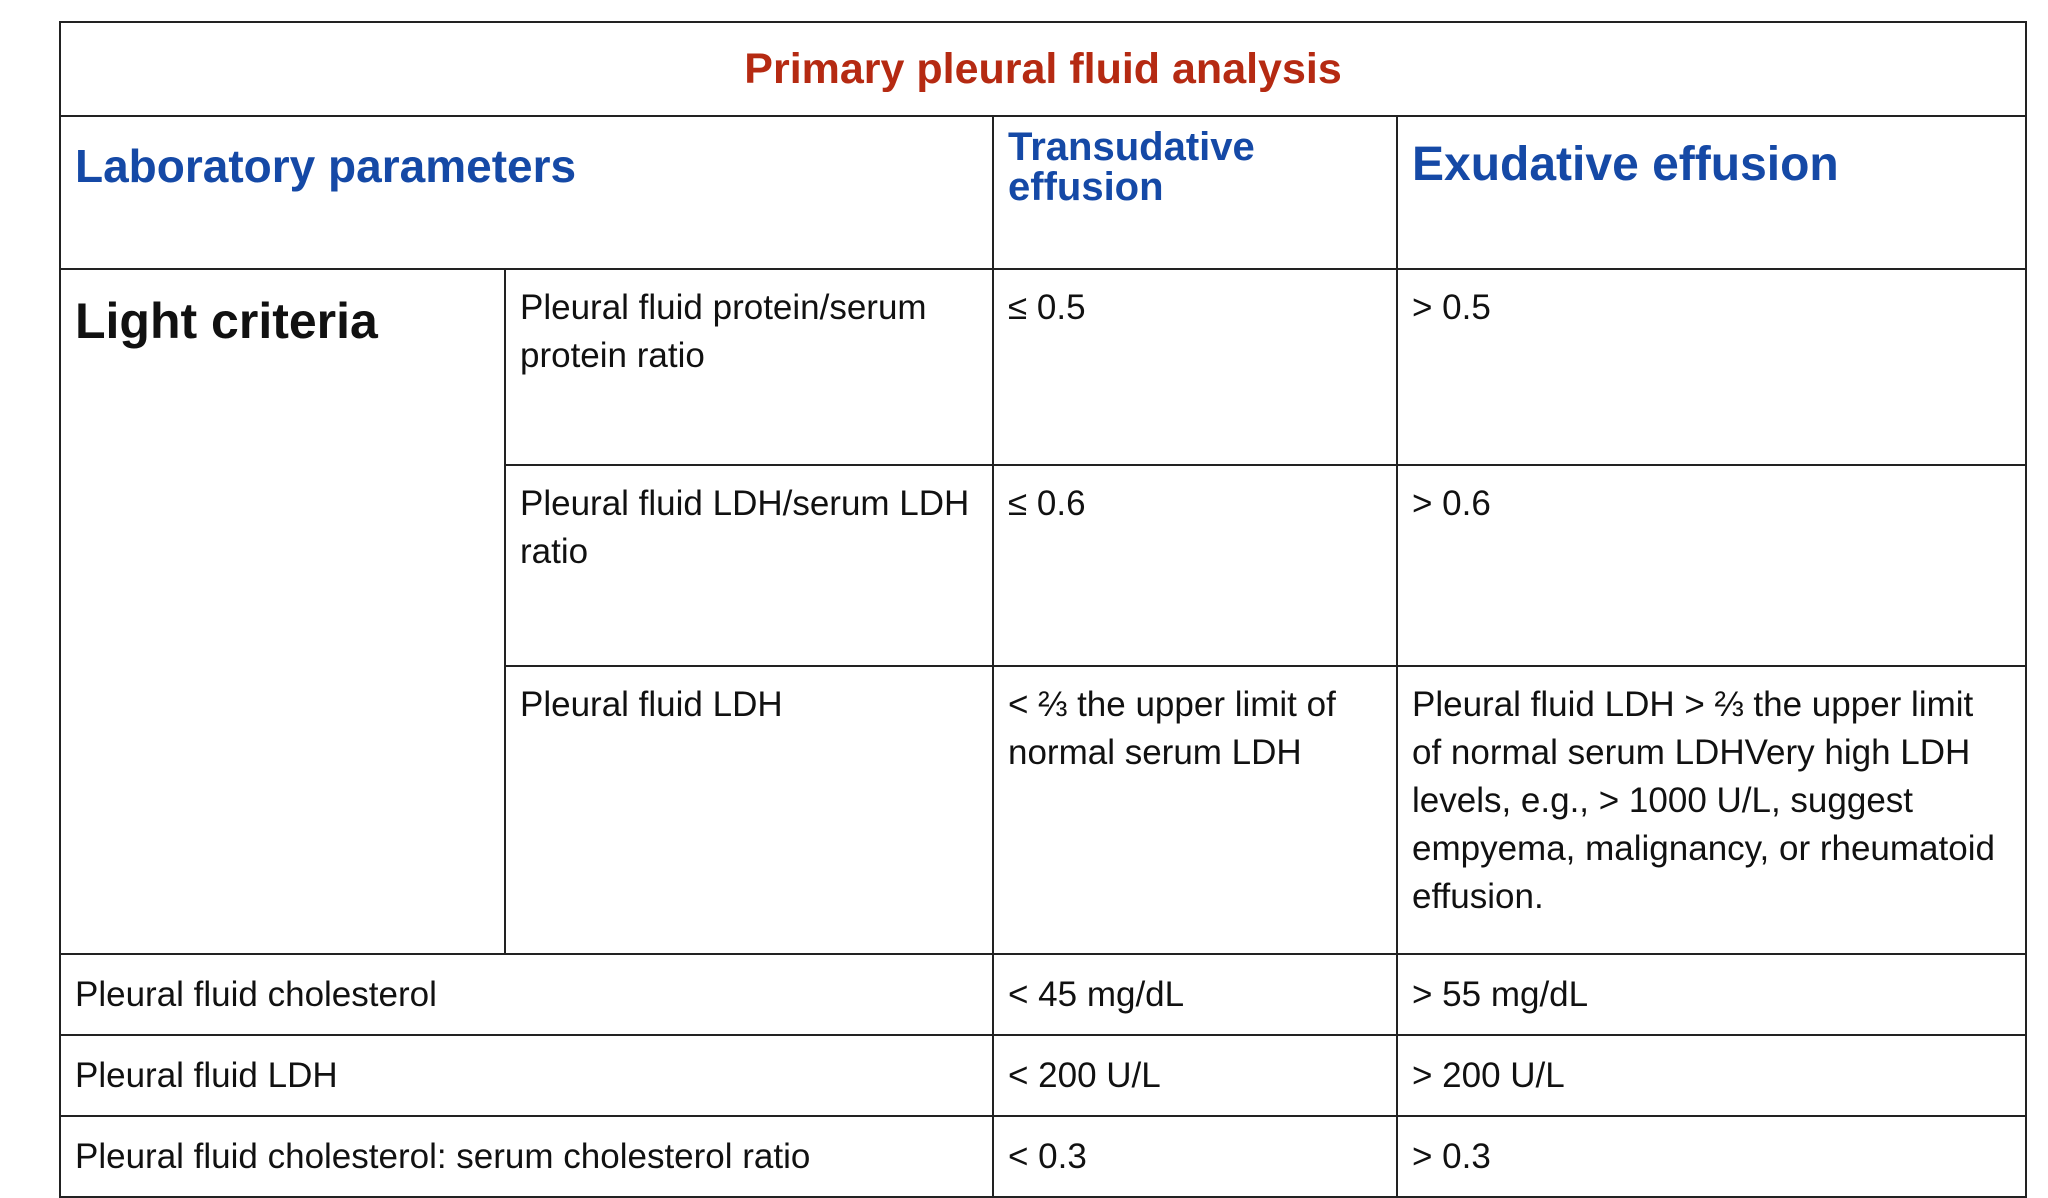  Describe the element at coordinates (1195, 1156) in the screenshot. I see `transudative-value: < 0.3` at that location.